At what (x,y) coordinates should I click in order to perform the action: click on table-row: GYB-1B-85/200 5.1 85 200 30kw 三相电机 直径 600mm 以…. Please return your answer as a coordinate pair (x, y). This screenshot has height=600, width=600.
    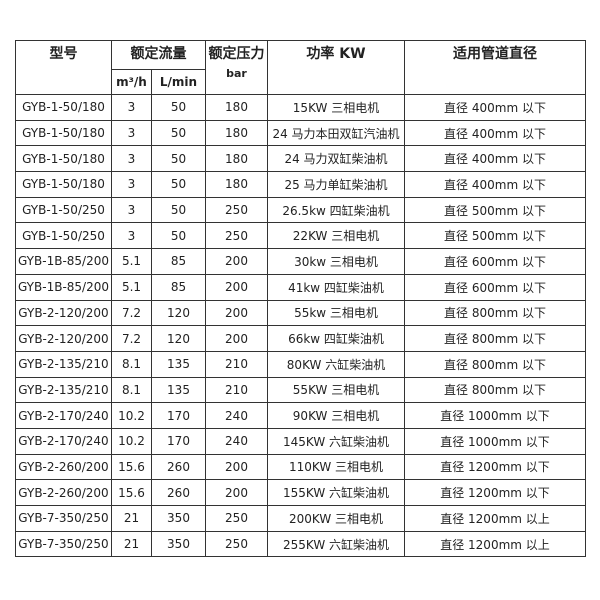
    Looking at the image, I should click on (300, 261).